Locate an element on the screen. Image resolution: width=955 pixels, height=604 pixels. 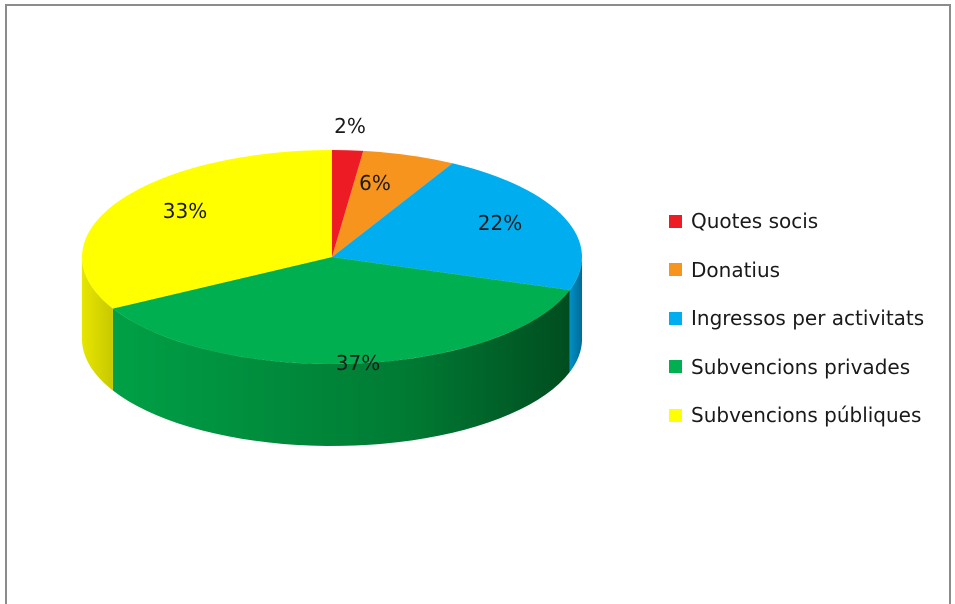
data-label-subvencions-publiques: 33% is located at coordinates (185, 211).